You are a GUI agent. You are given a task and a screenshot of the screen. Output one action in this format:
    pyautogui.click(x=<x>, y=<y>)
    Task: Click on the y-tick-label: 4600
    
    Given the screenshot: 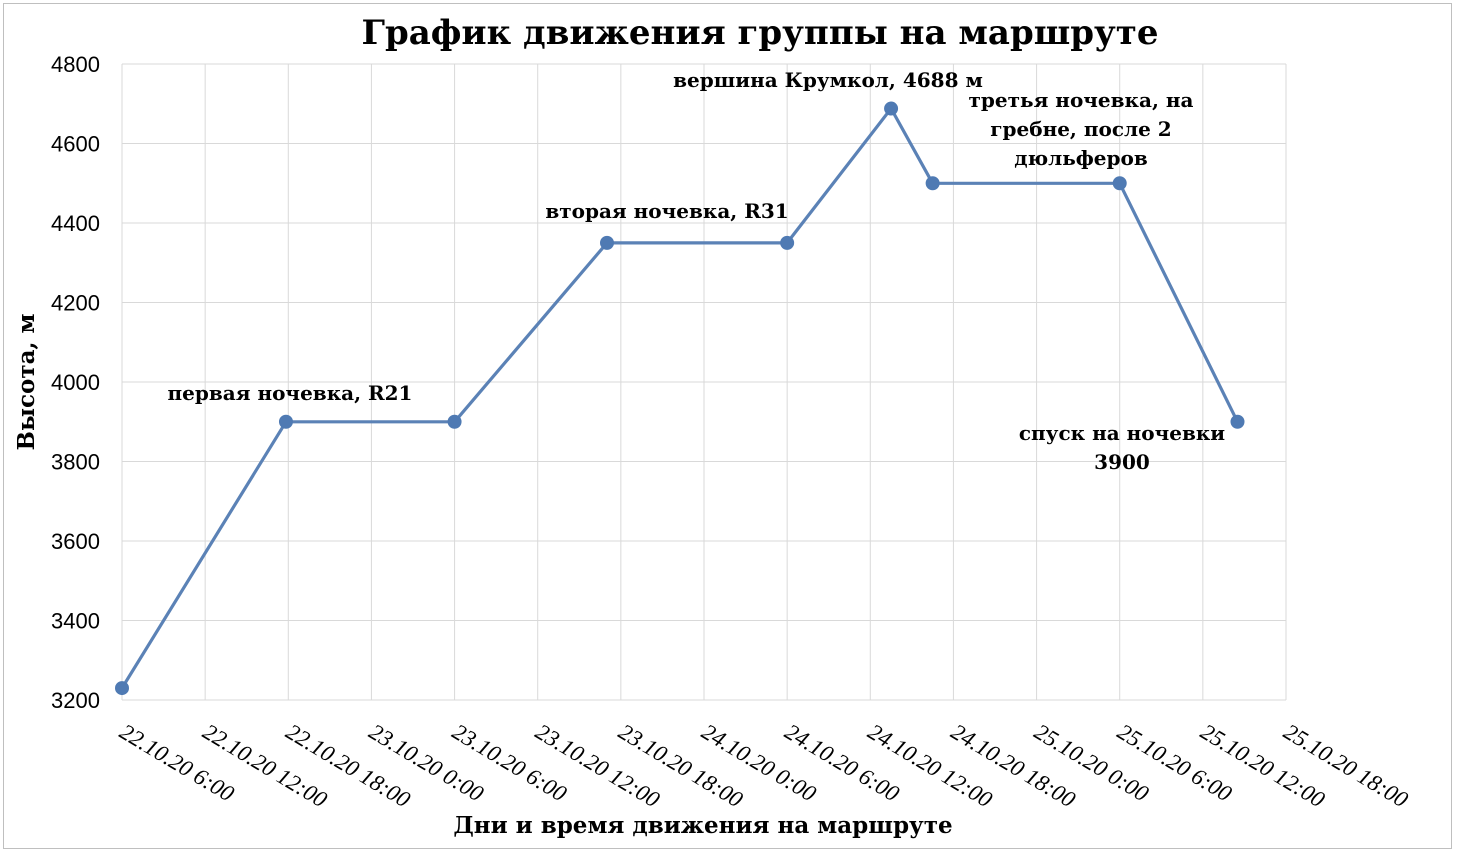 What is the action you would take?
    pyautogui.click(x=75, y=144)
    